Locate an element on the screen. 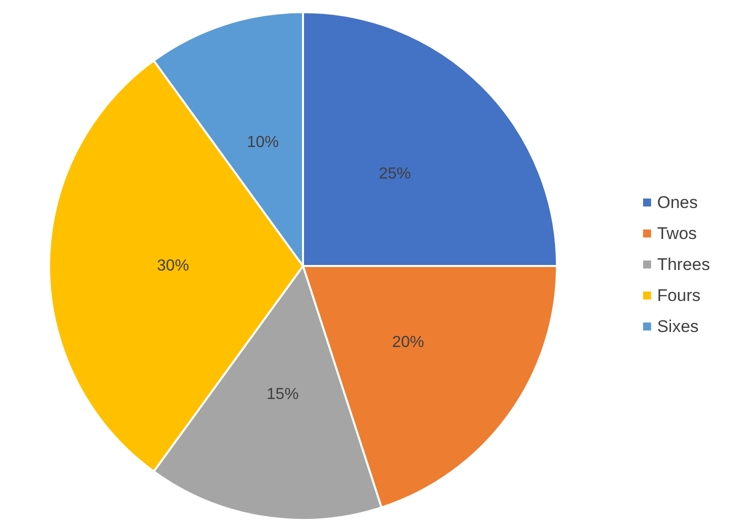 This screenshot has width=755, height=529. data-label: 30% is located at coordinates (173, 266).